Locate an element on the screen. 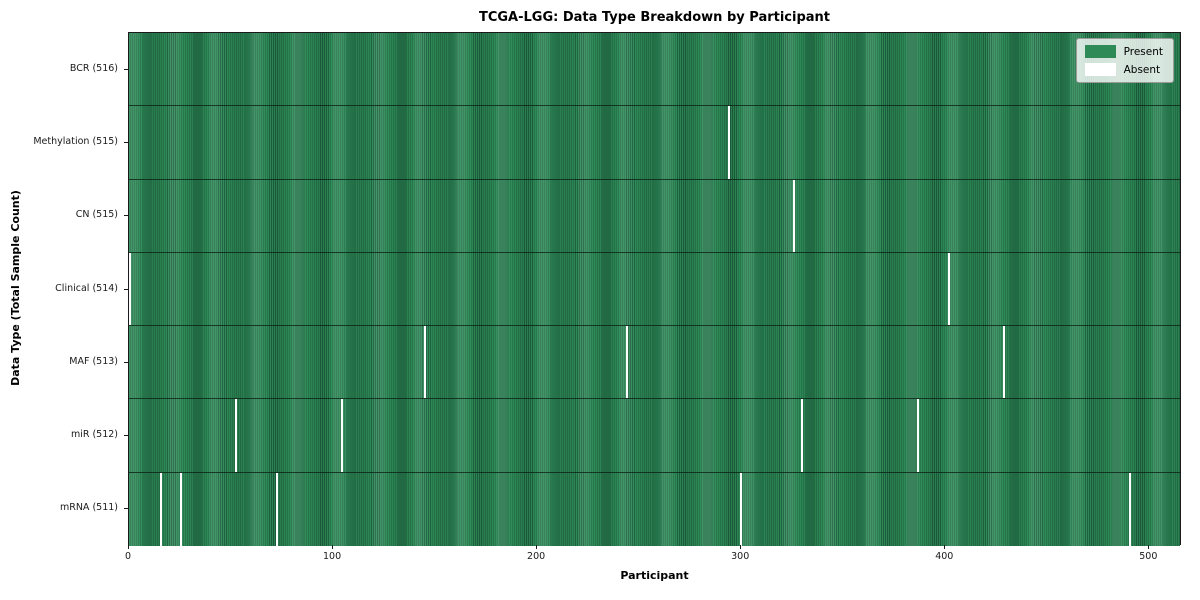 The height and width of the screenshot is (600, 1200). y-tick-label-clinical: Clinical (514) is located at coordinates (86, 288).